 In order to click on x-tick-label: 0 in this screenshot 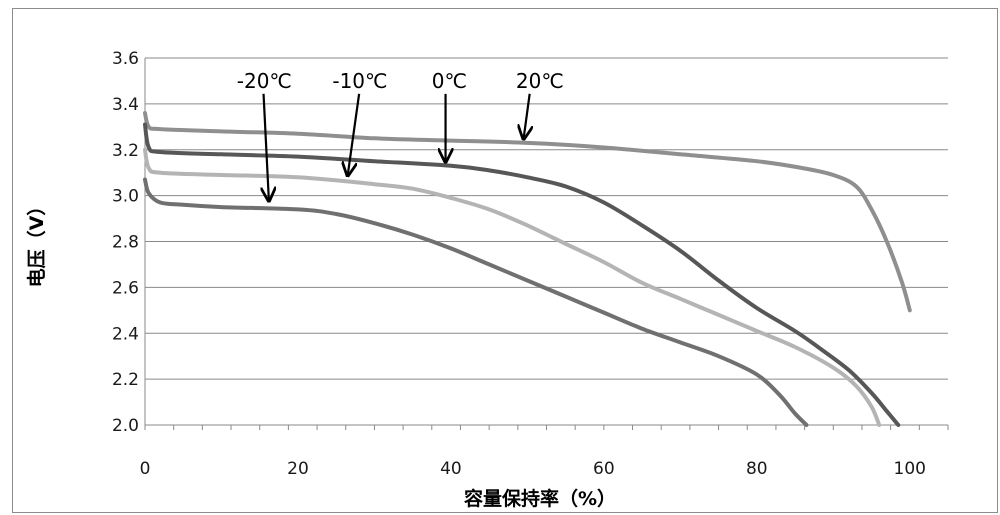, I will do `click(145, 469)`.